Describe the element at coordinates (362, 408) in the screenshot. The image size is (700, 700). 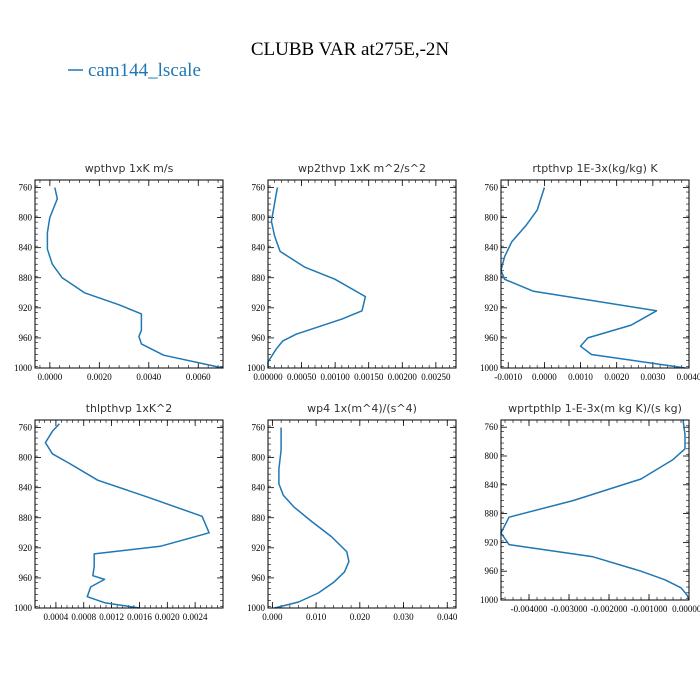
I see `panel-title: wp4 1x(m^4)/(s^4)` at that location.